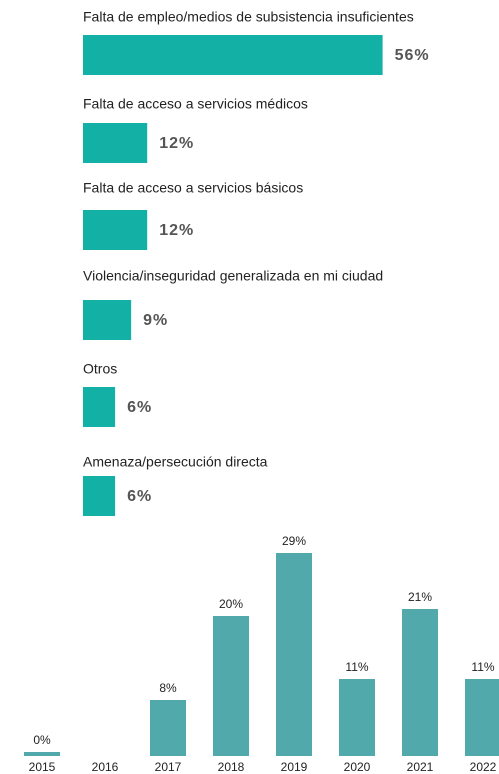 The height and width of the screenshot is (774, 499). What do you see at coordinates (412, 55) in the screenshot?
I see `value-label: 56%` at bounding box center [412, 55].